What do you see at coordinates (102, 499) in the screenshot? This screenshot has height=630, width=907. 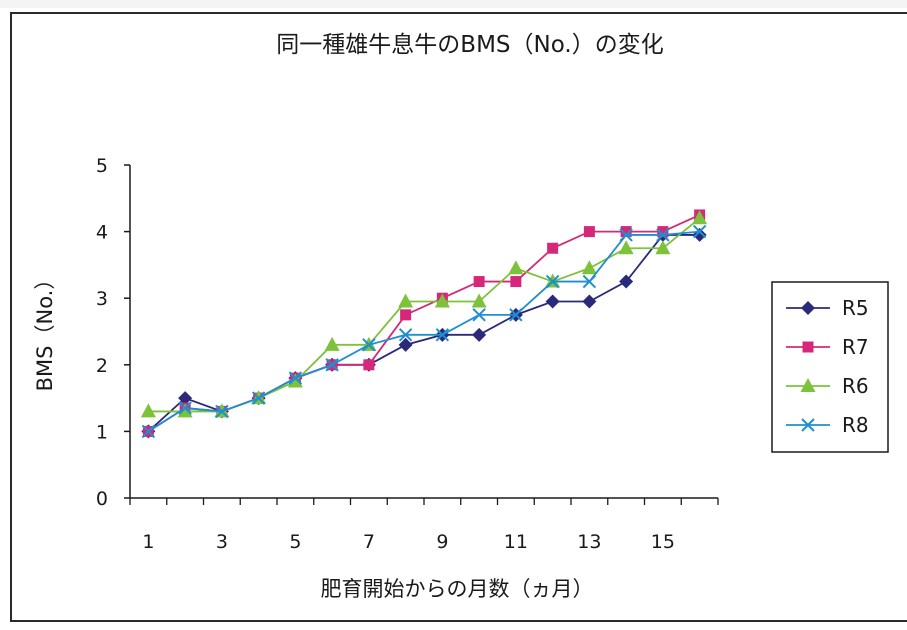 I see `y-tick-label: 0` at bounding box center [102, 499].